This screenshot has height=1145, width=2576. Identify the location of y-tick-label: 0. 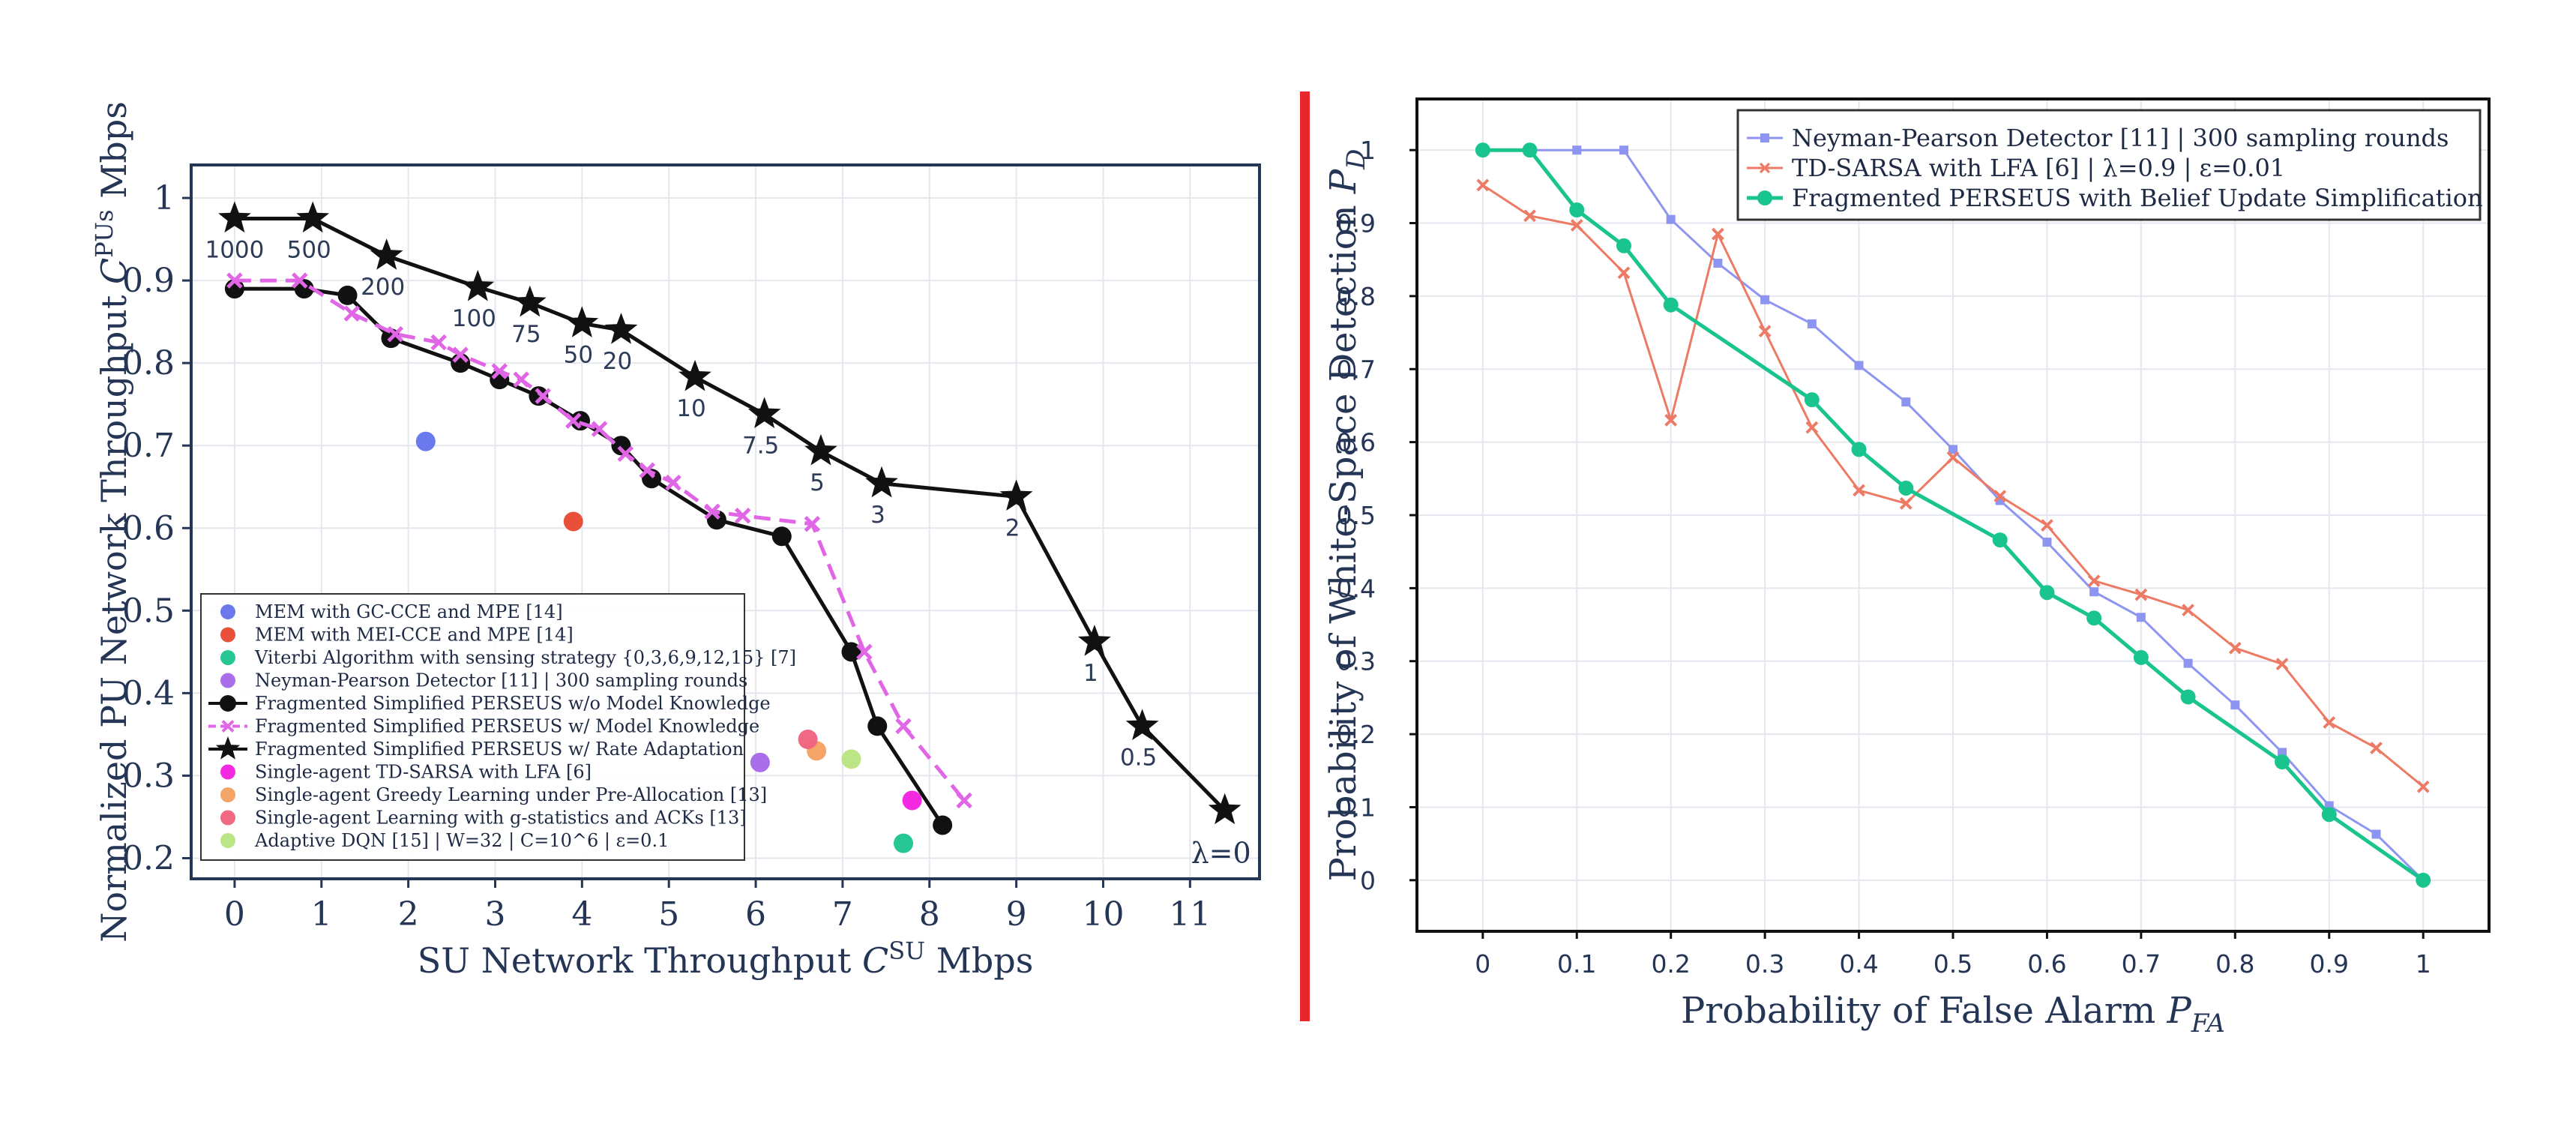
(1368, 880).